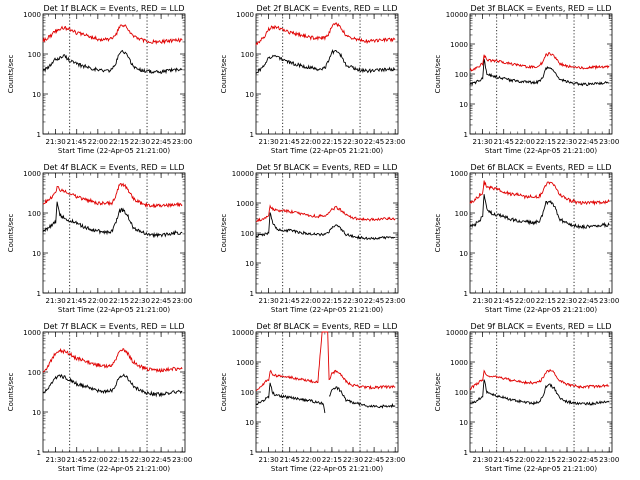  Describe the element at coordinates (113, 167) in the screenshot. I see `plot-title: Det 4f BLACK = Events, RED = LLD` at that location.